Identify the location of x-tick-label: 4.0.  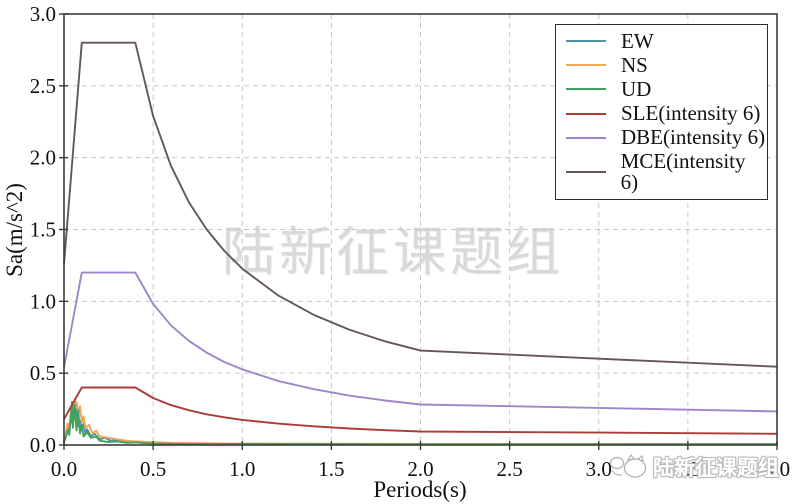
(777, 469).